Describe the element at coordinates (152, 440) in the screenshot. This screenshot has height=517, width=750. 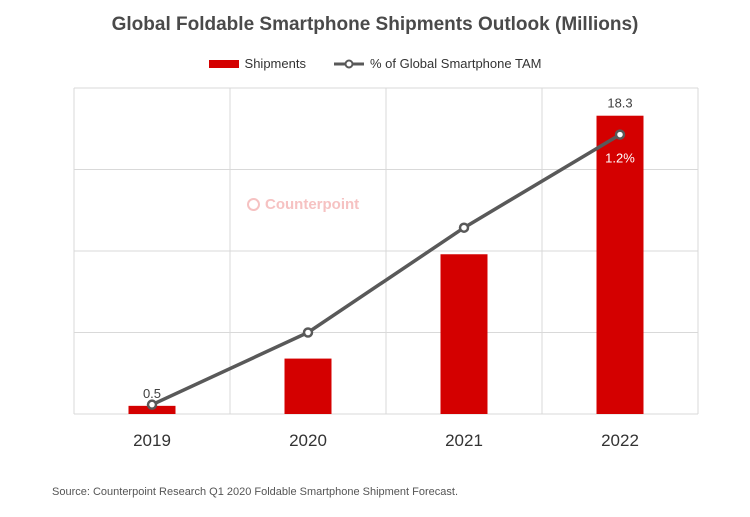
I see `x-tick-label-2019: 2019` at that location.